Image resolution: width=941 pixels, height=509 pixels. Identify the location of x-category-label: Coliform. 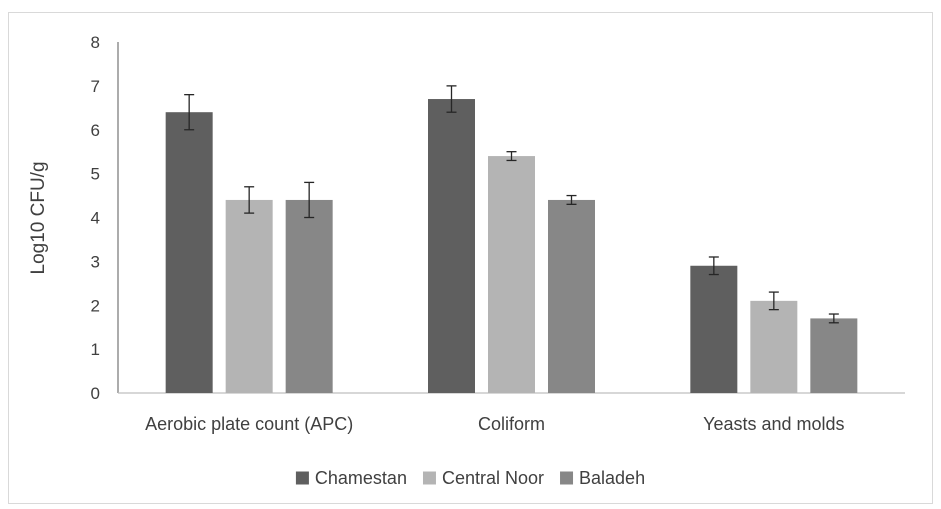
(511, 424).